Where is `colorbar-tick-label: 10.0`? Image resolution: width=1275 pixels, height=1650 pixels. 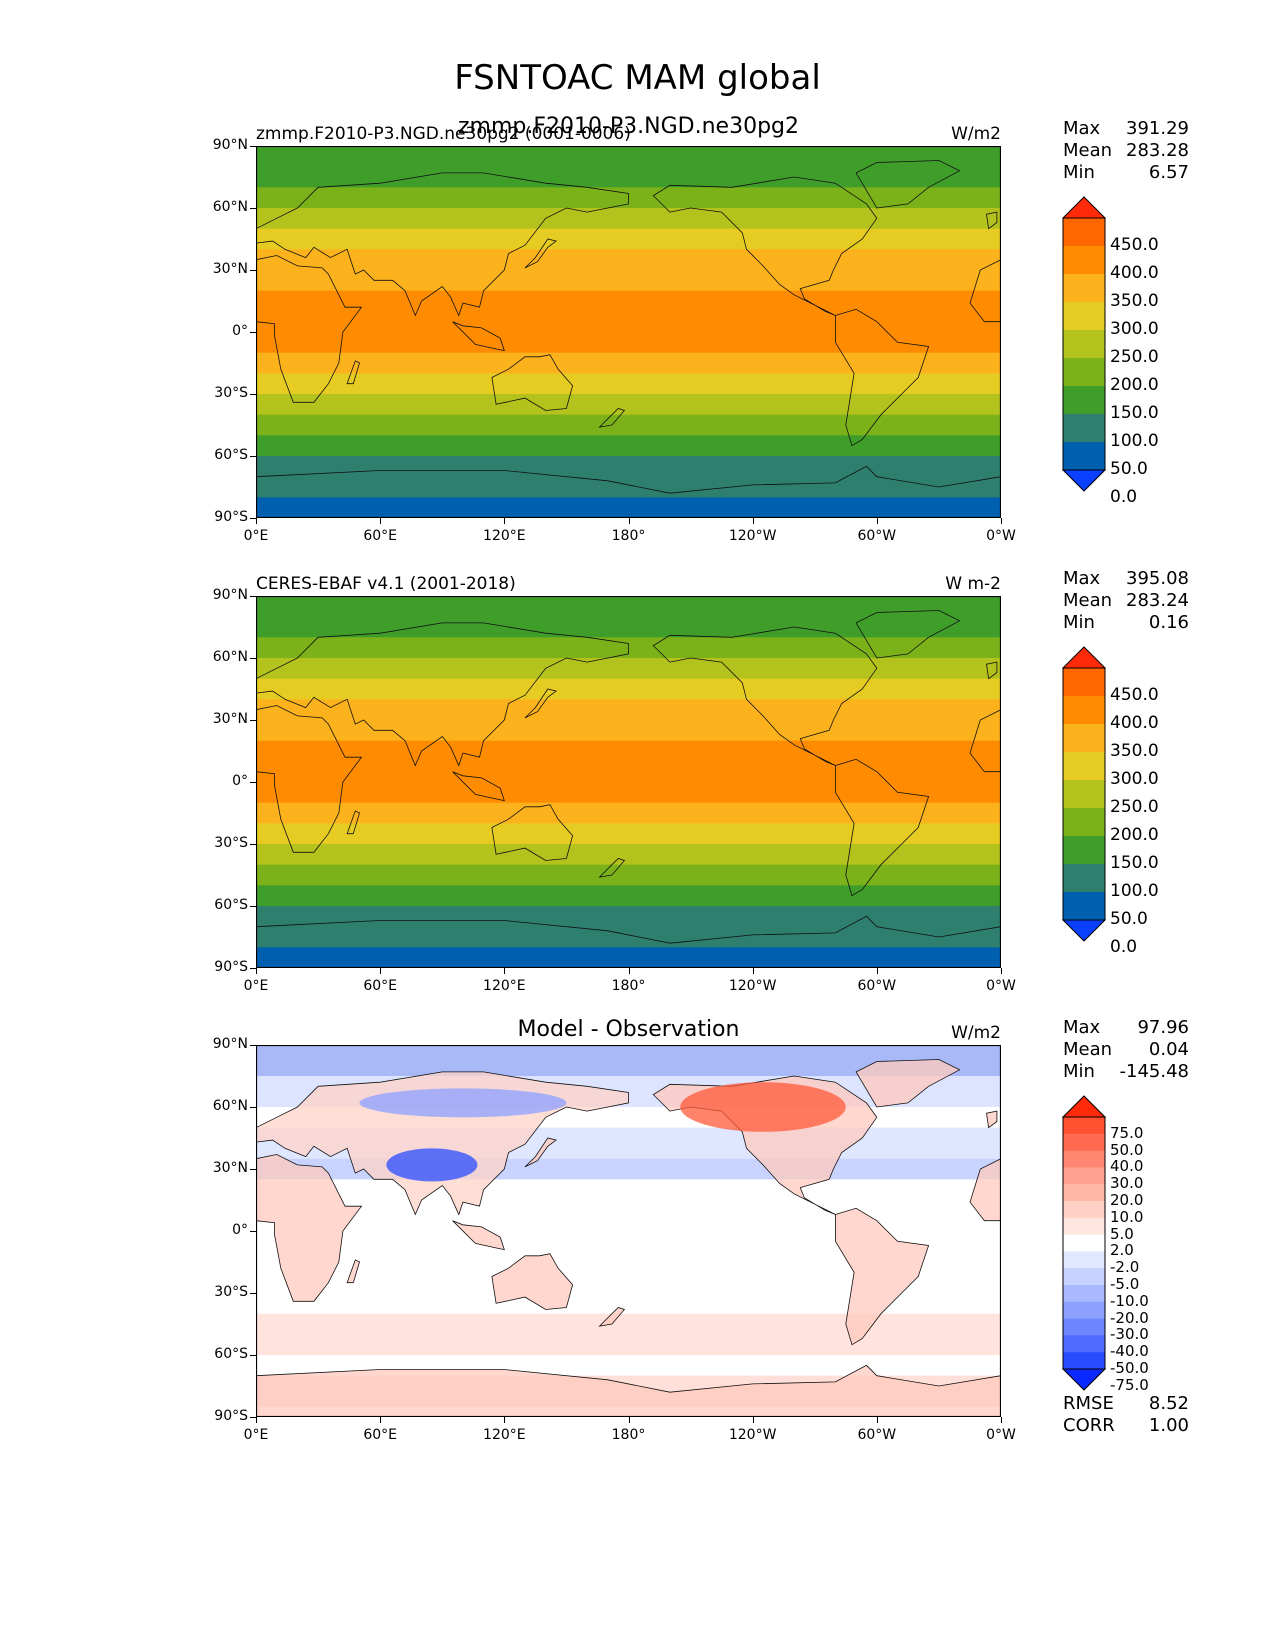
colorbar-tick-label: 10.0 is located at coordinates (1127, 1216).